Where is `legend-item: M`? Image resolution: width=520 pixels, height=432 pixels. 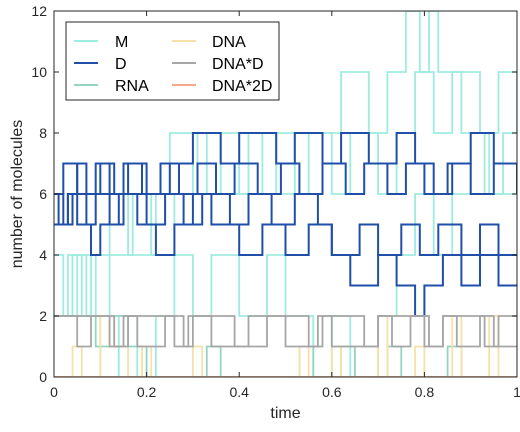
legend-item: M is located at coordinates (101, 42).